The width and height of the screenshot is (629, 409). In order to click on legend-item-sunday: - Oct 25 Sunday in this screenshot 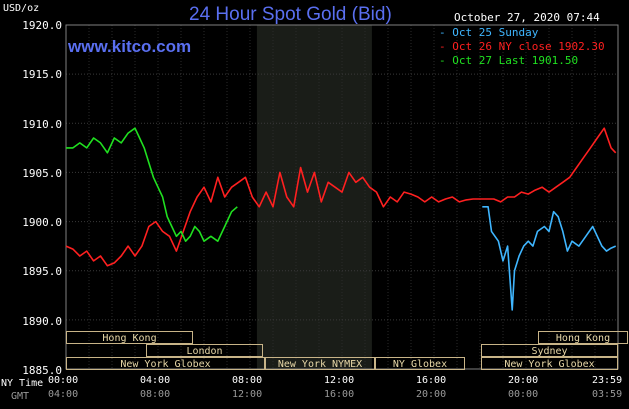, I will do `click(489, 32)`.